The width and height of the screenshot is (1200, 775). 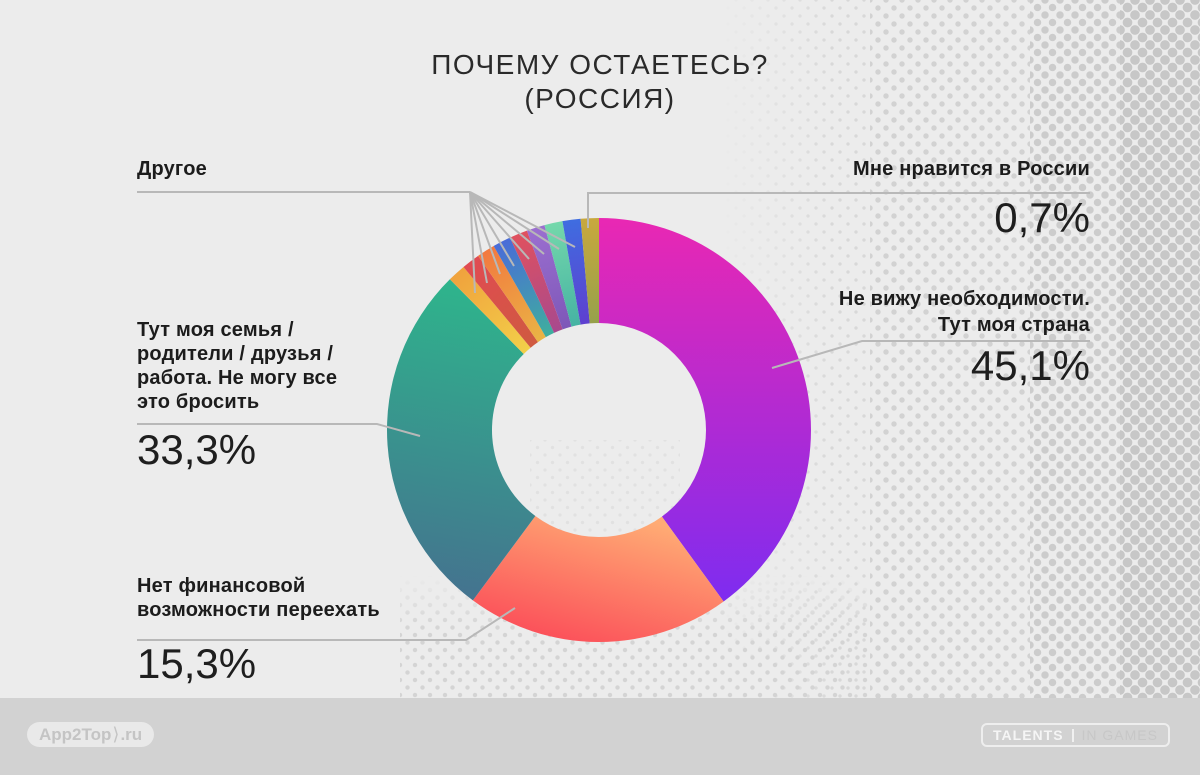 I want to click on donut-slice-mint, so click(x=562, y=274).